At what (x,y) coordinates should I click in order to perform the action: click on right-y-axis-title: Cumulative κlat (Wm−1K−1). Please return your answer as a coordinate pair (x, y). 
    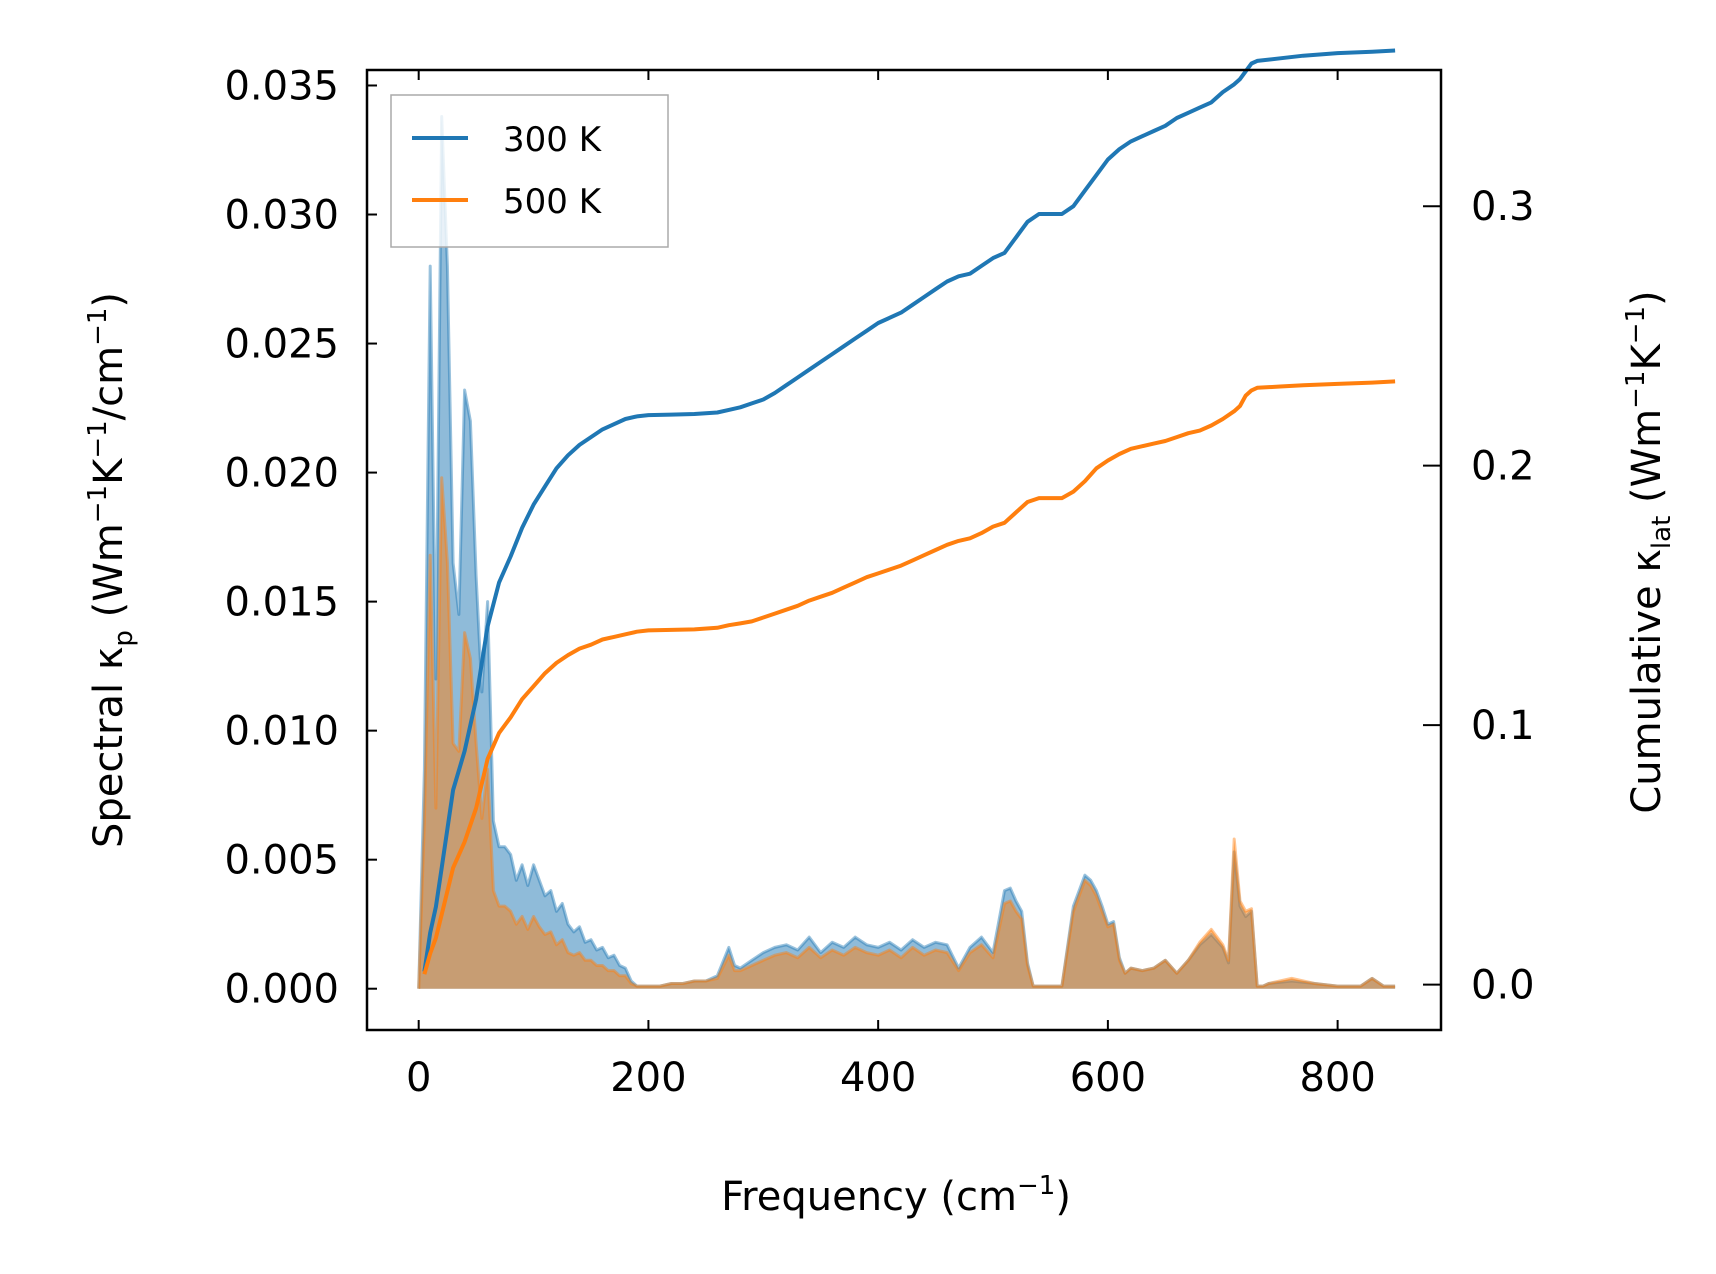
    Looking at the image, I should click on (1649, 551).